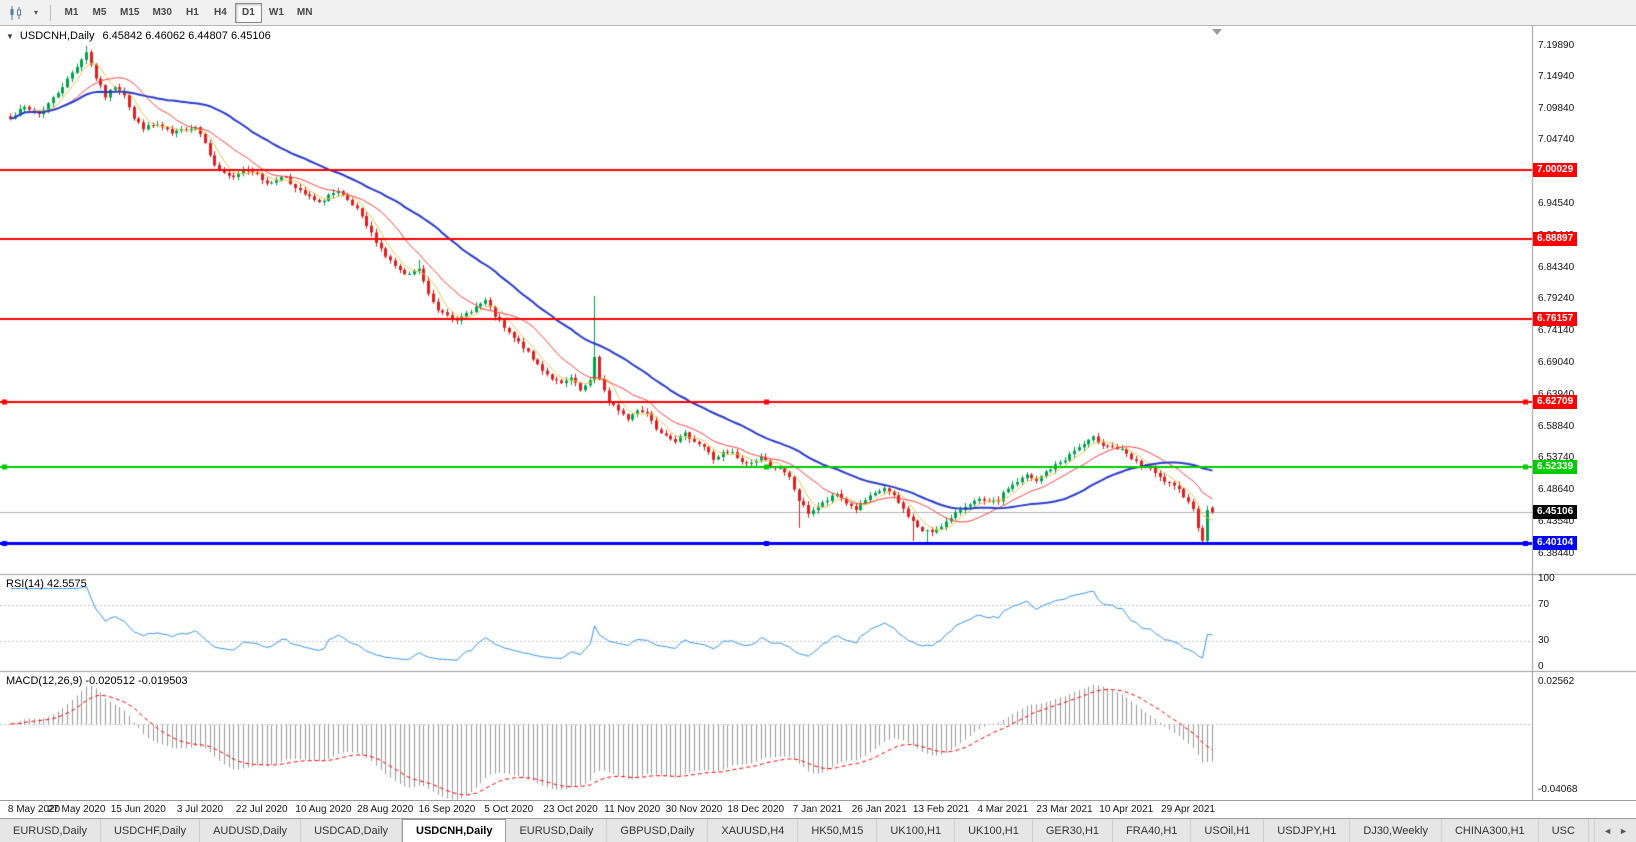 The image size is (1636, 842). I want to click on price-tick-label: 7.14940, so click(1556, 76).